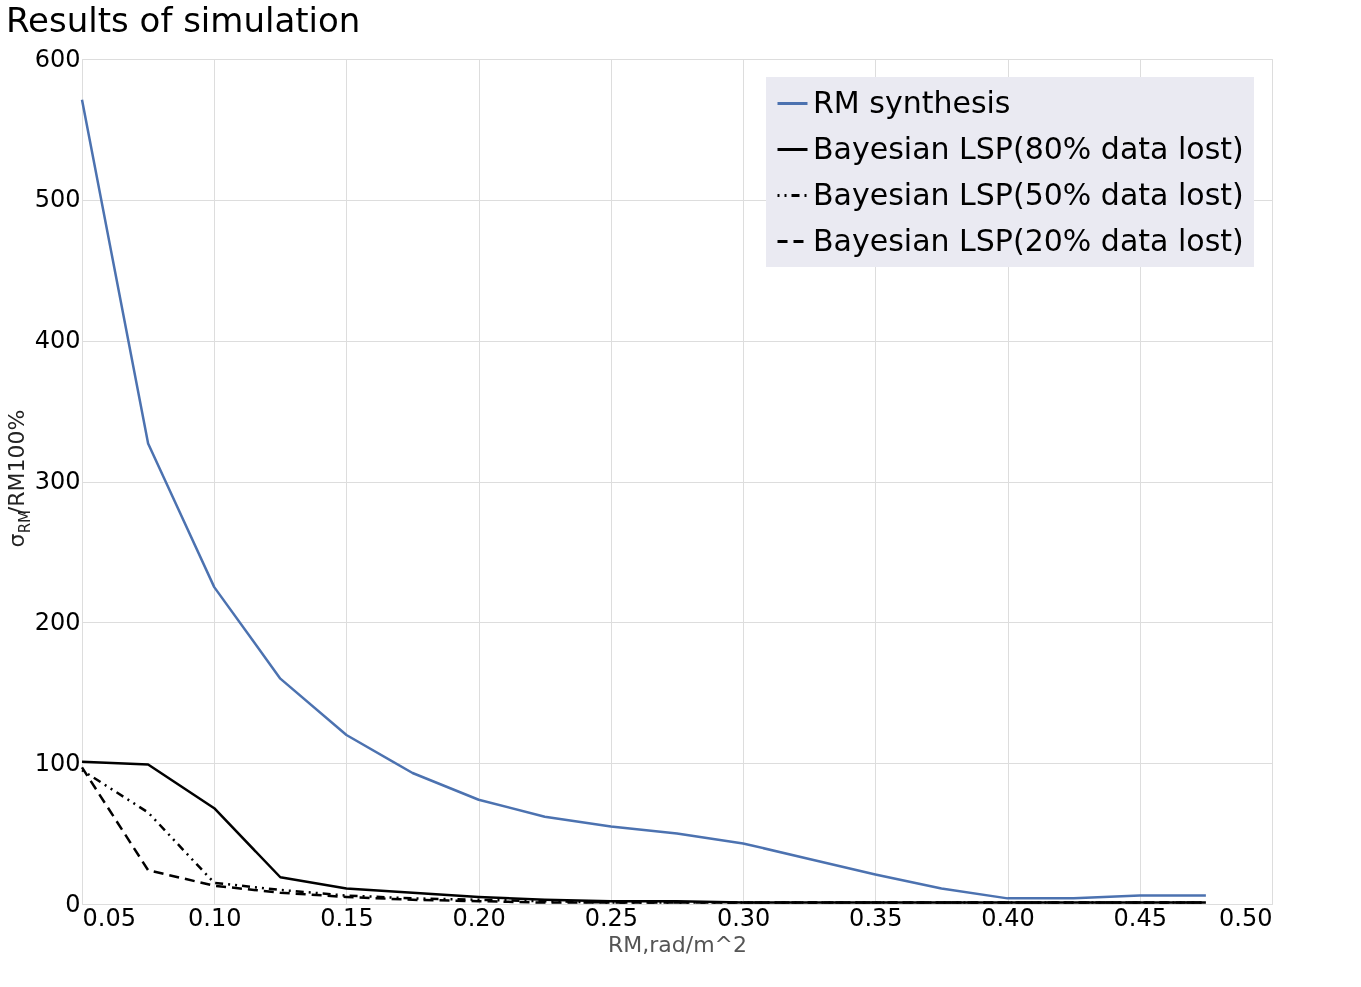 Image resolution: width=1361 pixels, height=987 pixels. I want to click on x-tick-label: 0.20, so click(479, 917).